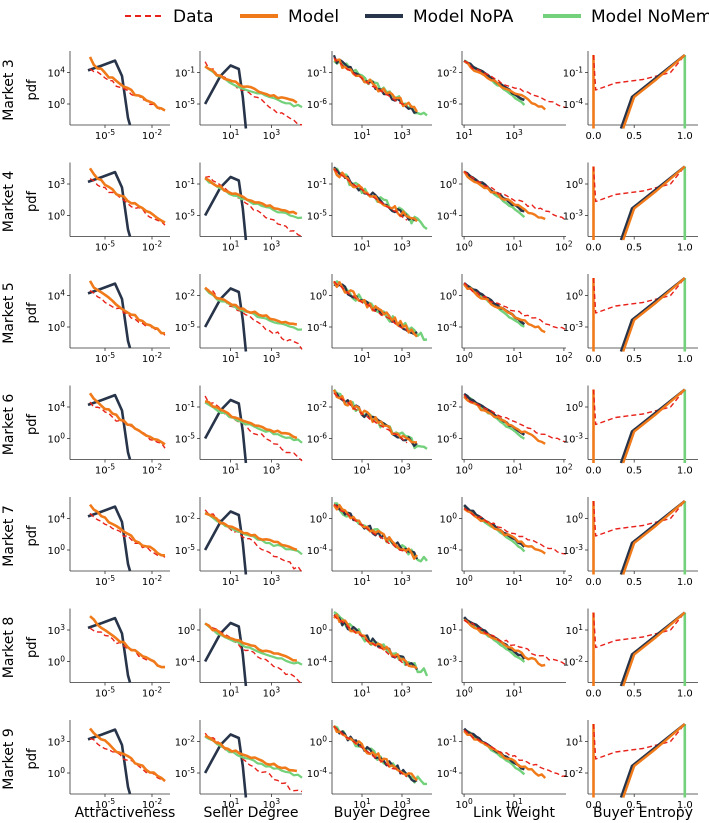 The height and width of the screenshot is (823, 709). Describe the element at coordinates (239, 654) in the screenshot. I see `panel-market-8-seller-degree: 10⁰ 10⁻⁴ 10¹ 10³` at that location.